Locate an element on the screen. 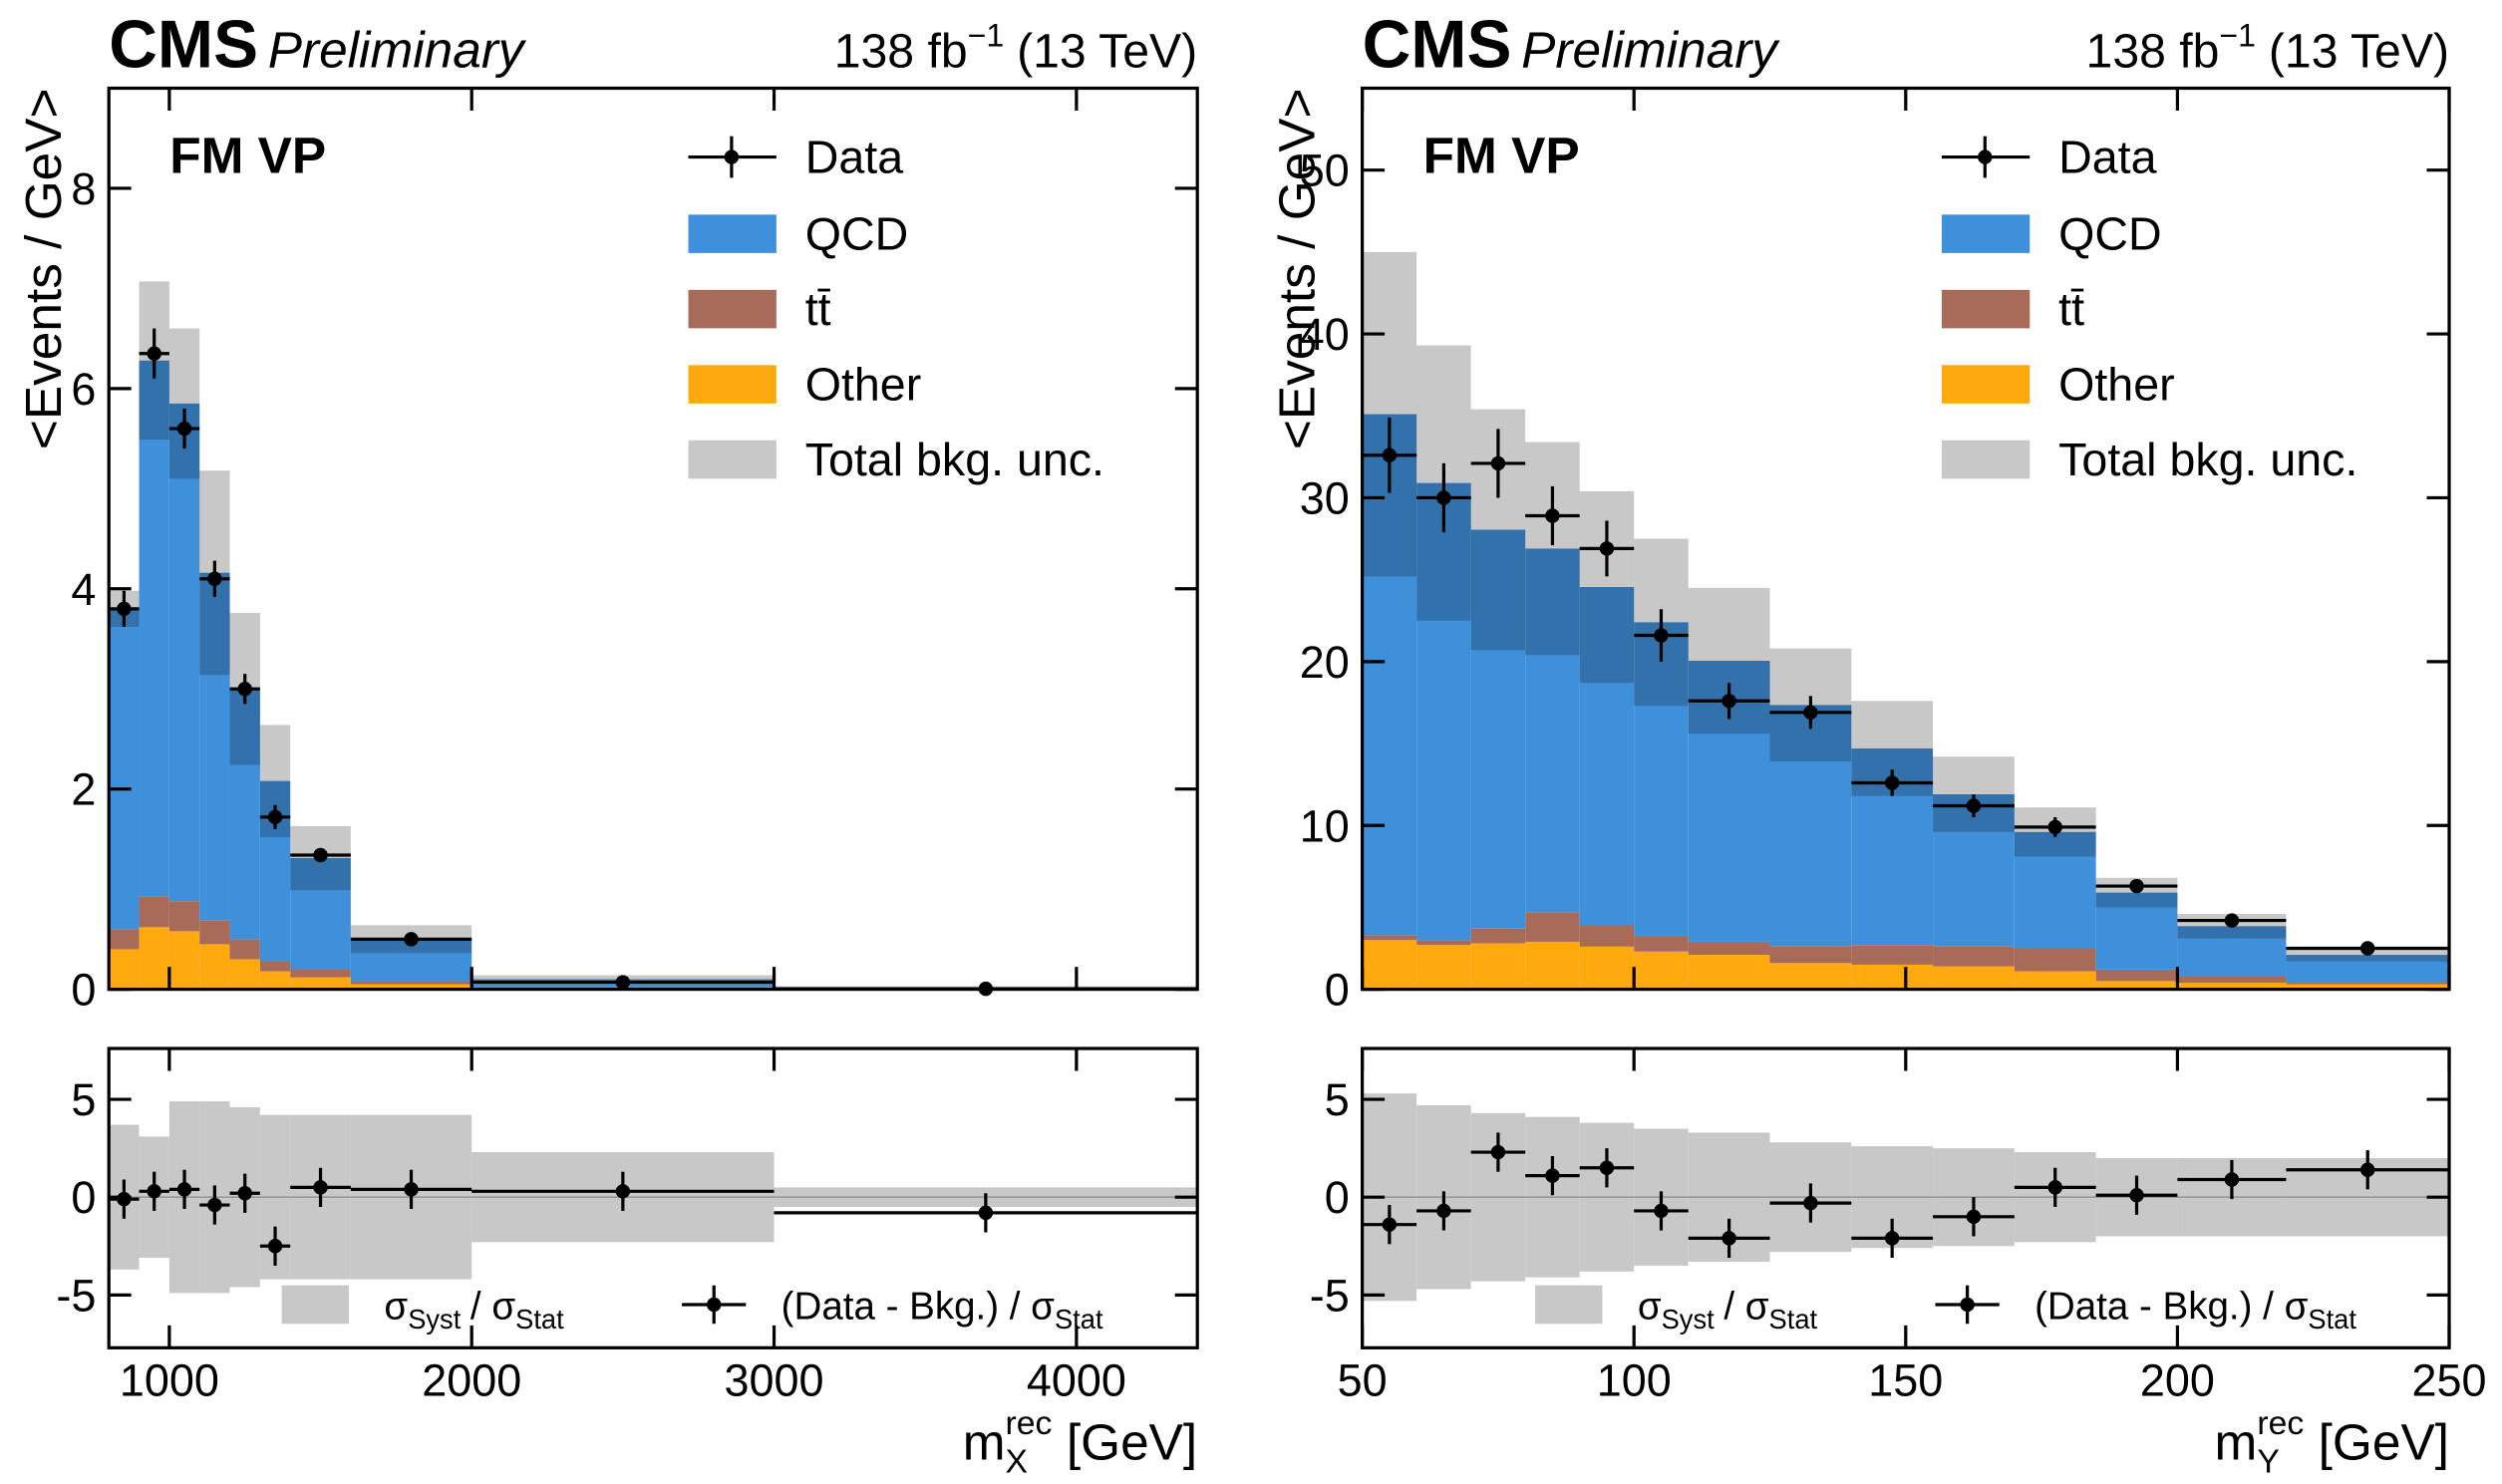 This screenshot has height=1484, width=2502. y-tick-label: 50 is located at coordinates (1325, 171).